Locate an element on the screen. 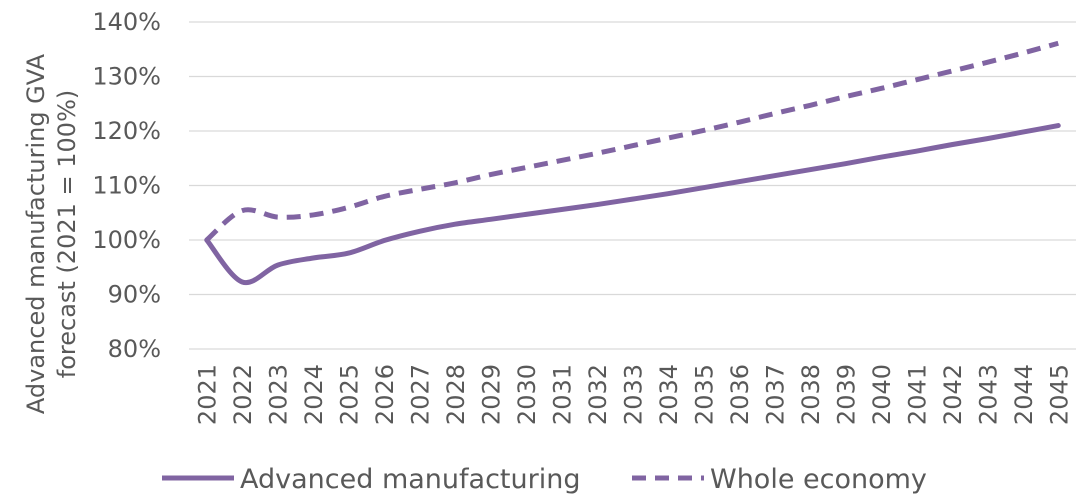 The height and width of the screenshot is (496, 1076). x-tick-label: 2028 is located at coordinates (456, 394).